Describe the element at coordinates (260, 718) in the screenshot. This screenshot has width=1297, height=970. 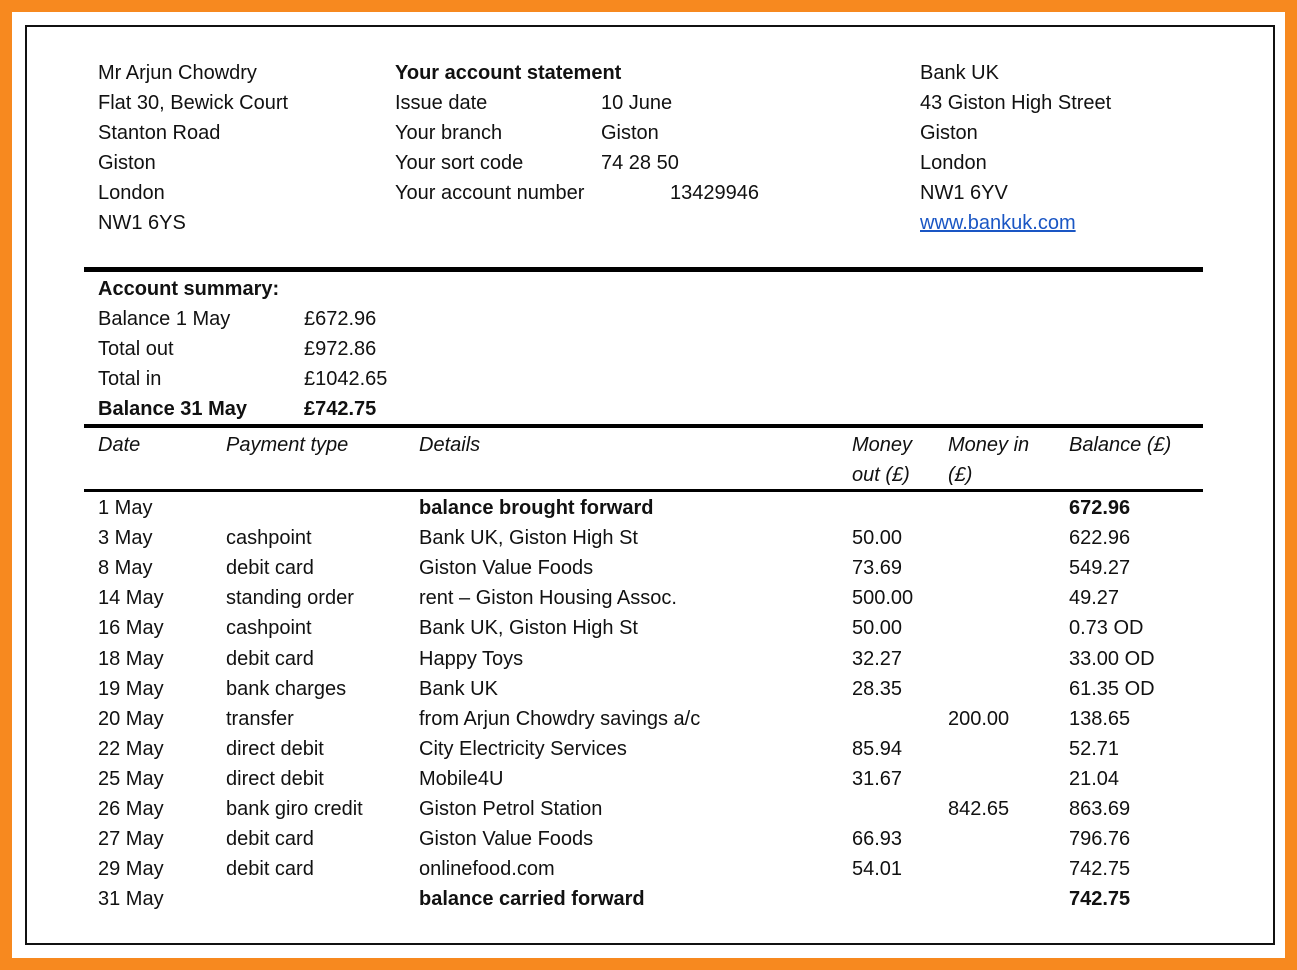
I see `cell-type: transfer` at that location.